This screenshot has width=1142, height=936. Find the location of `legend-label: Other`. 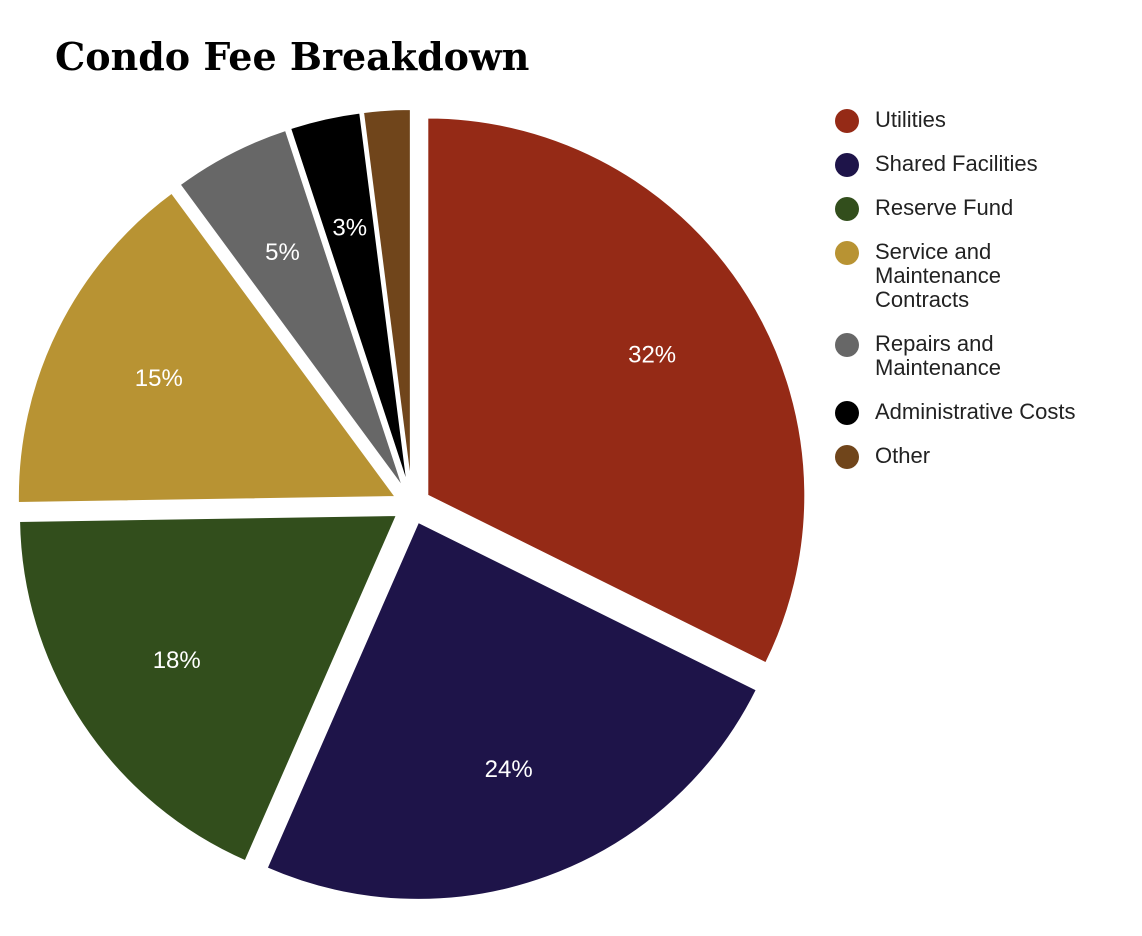

legend-label: Other is located at coordinates (902, 455).